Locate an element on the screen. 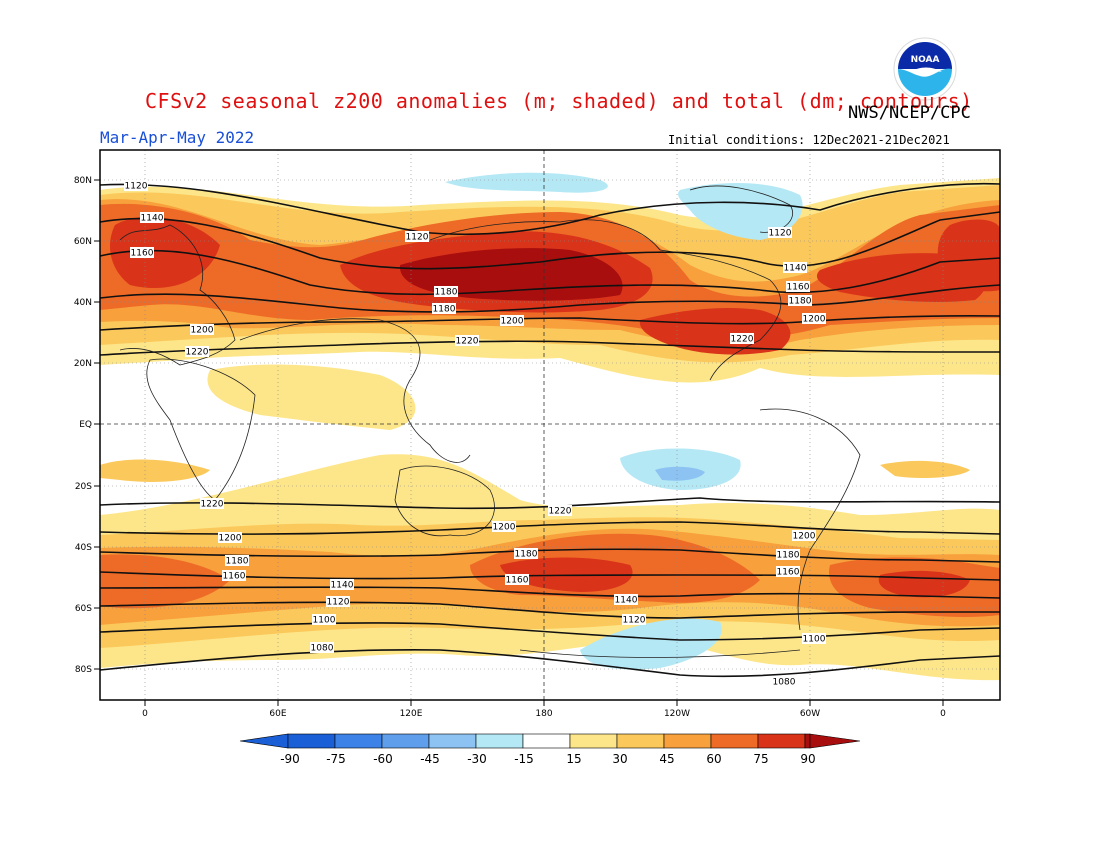 Image resolution: width=1100 pixels, height=850 pixels. colorbar-label: 30 is located at coordinates (619, 759).